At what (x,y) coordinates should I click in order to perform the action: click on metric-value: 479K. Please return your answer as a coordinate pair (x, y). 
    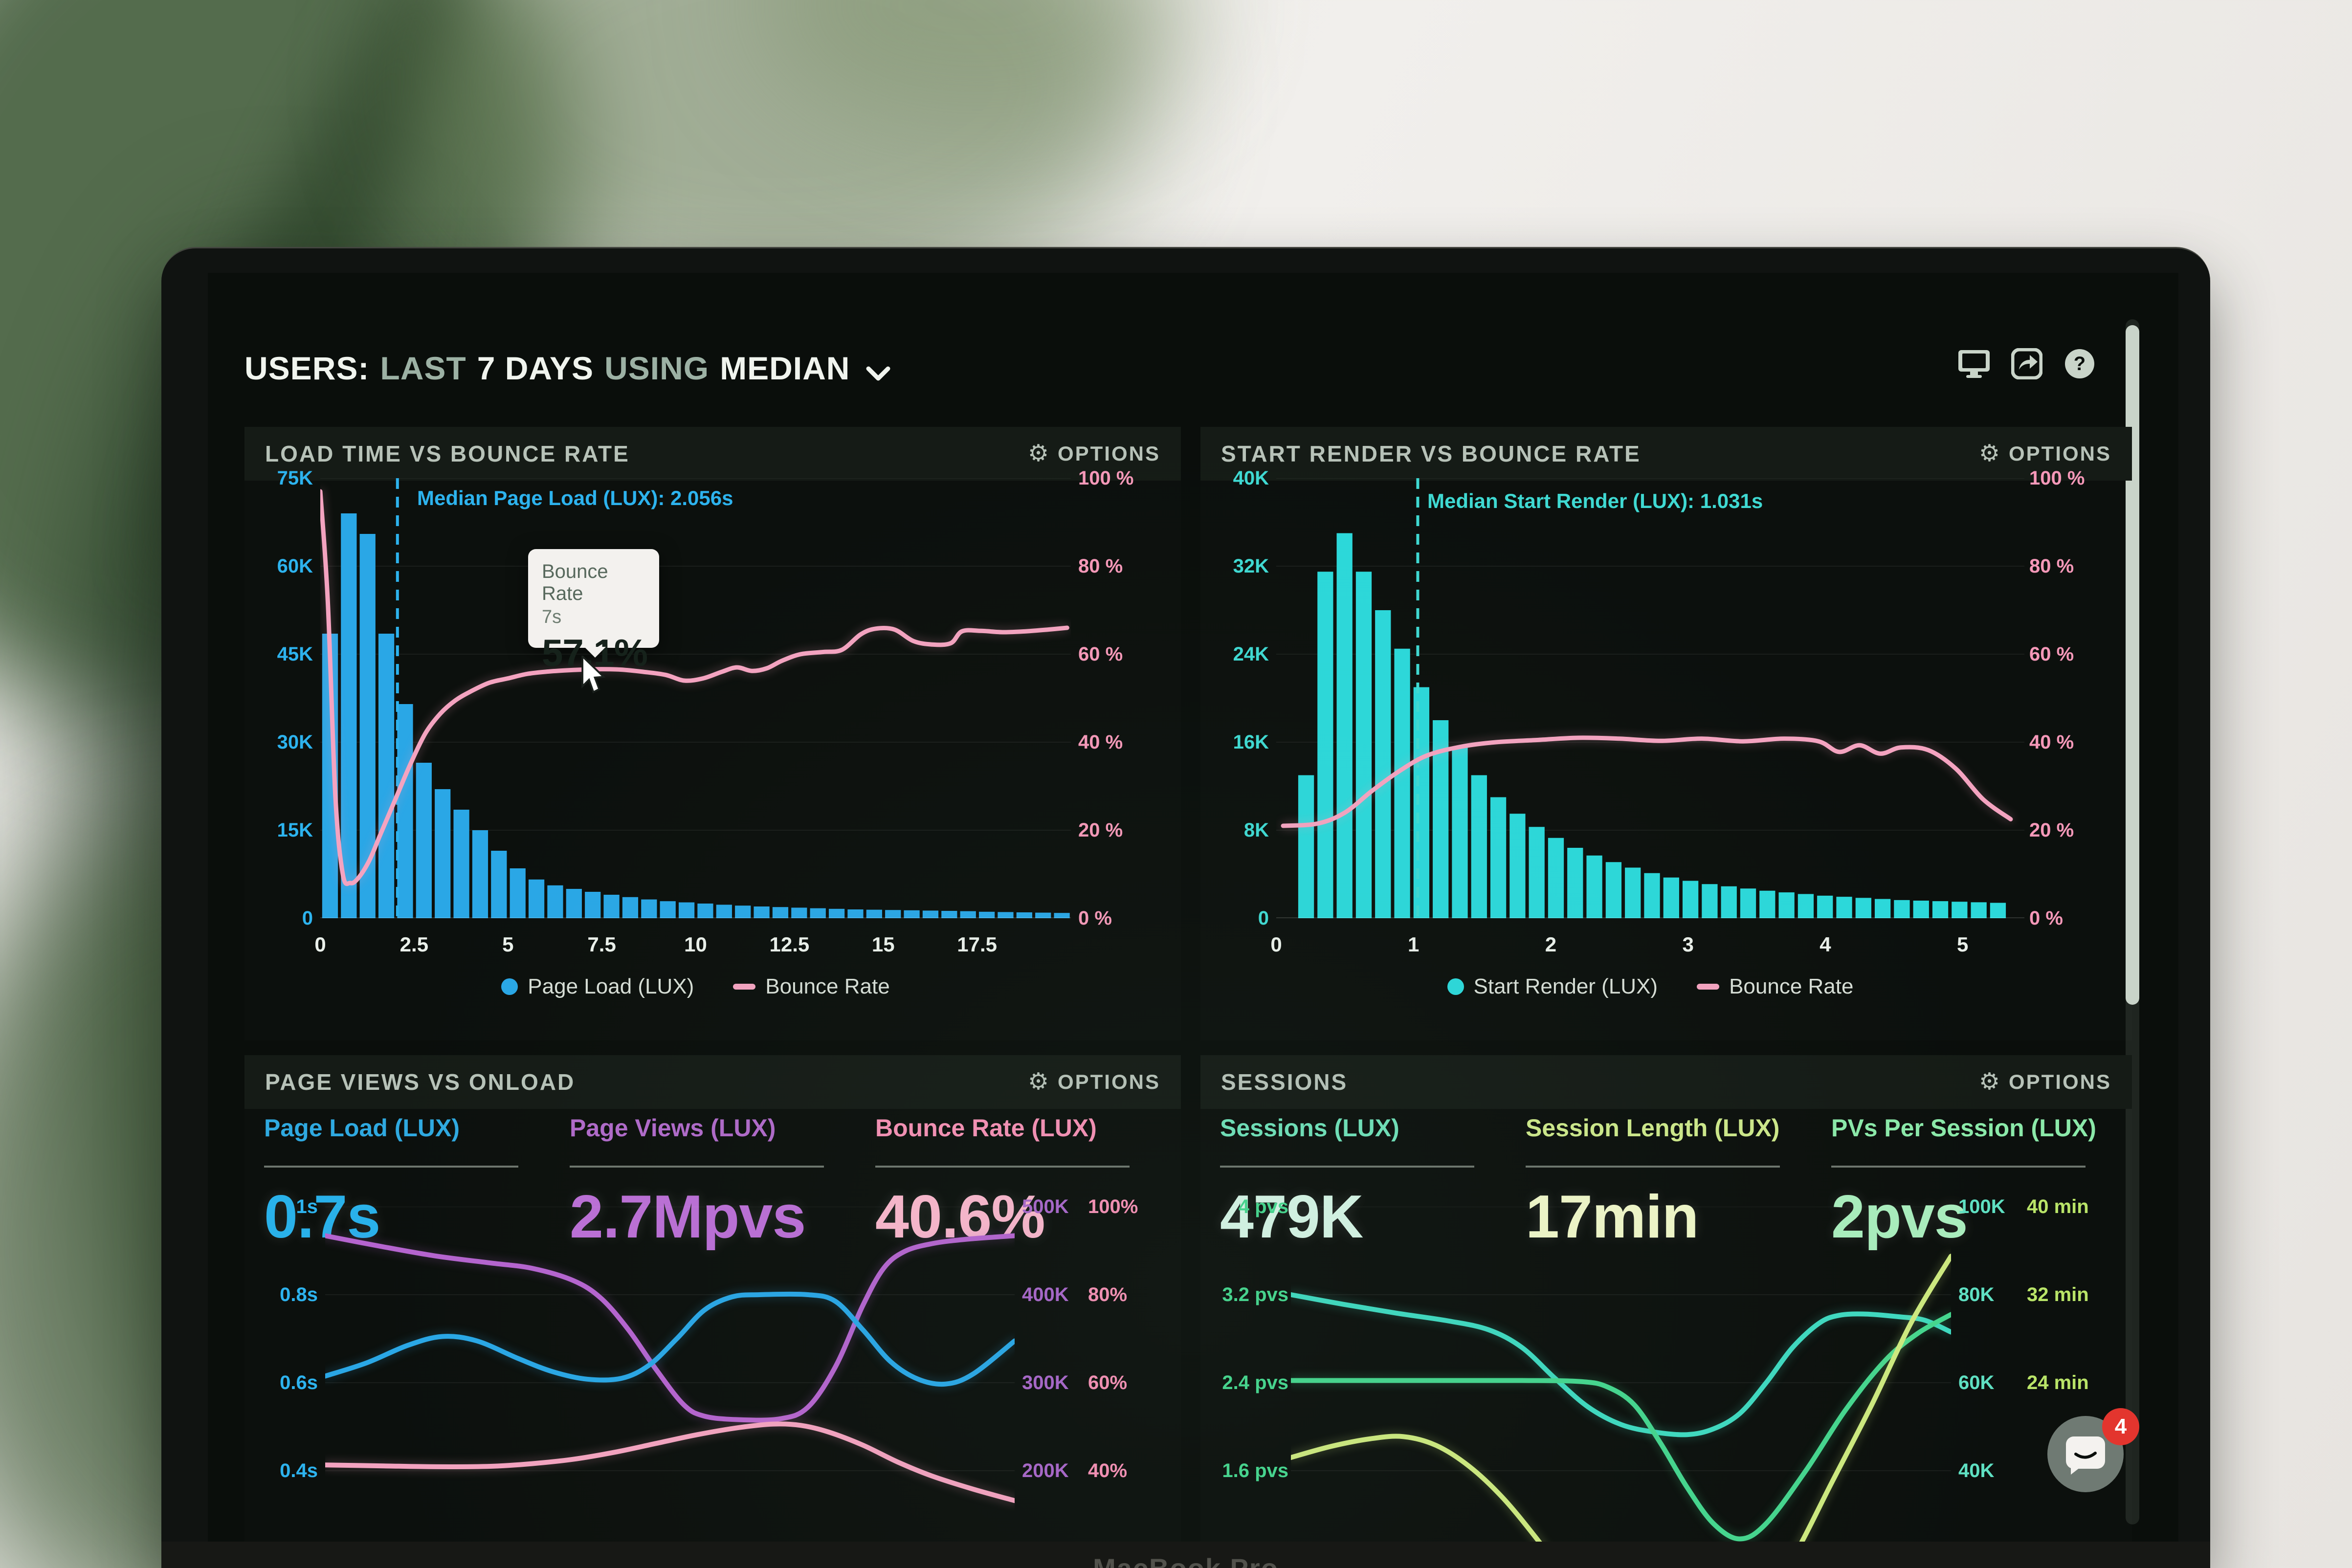
    Looking at the image, I should click on (1291, 1217).